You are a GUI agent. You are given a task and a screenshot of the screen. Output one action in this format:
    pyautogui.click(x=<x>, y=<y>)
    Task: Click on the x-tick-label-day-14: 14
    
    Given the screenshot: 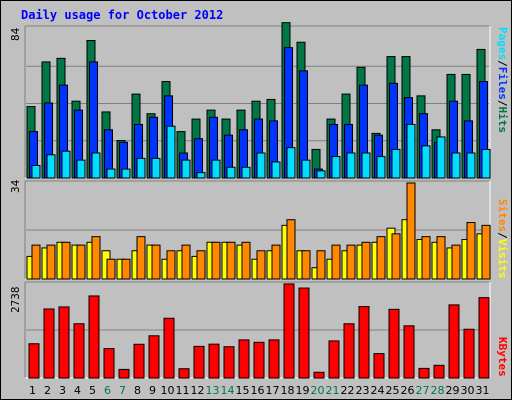 What is the action you would take?
    pyautogui.click(x=228, y=390)
    